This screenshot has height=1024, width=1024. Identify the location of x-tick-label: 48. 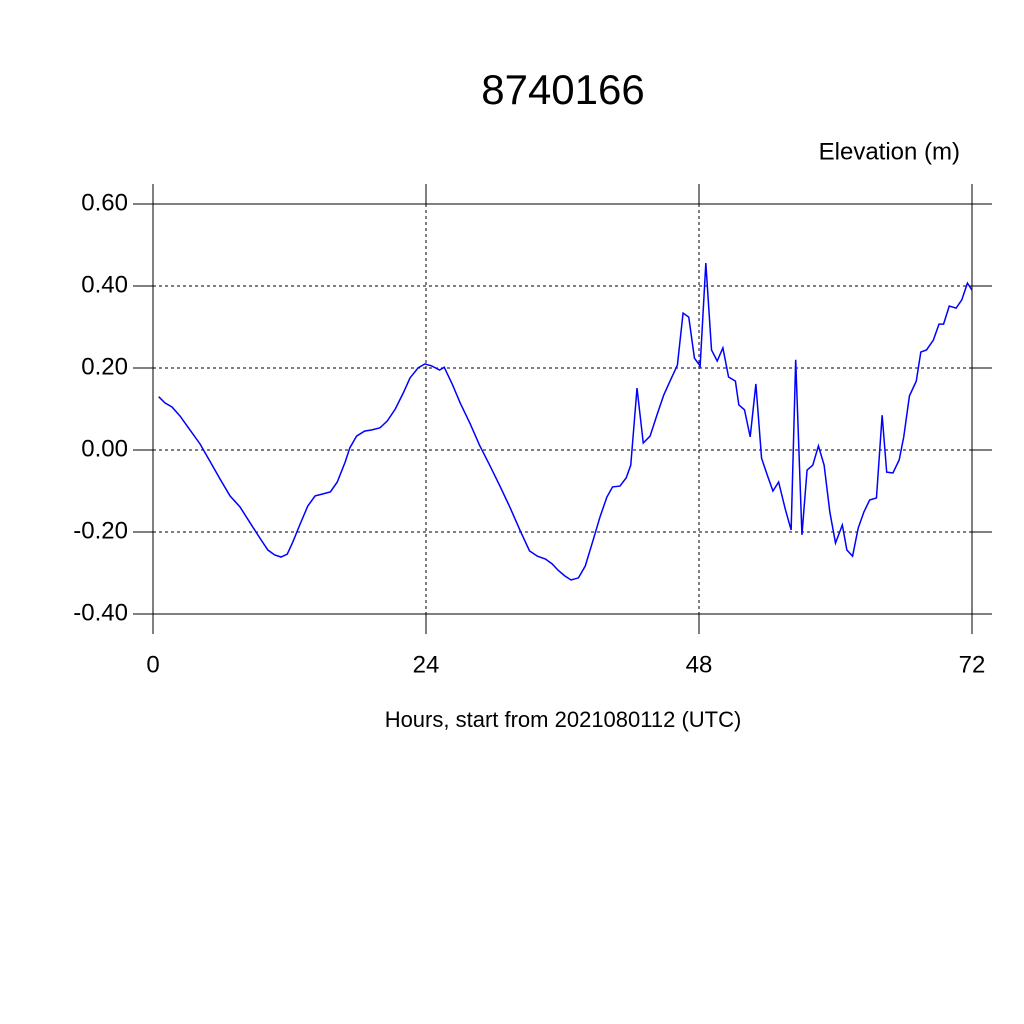
(699, 664).